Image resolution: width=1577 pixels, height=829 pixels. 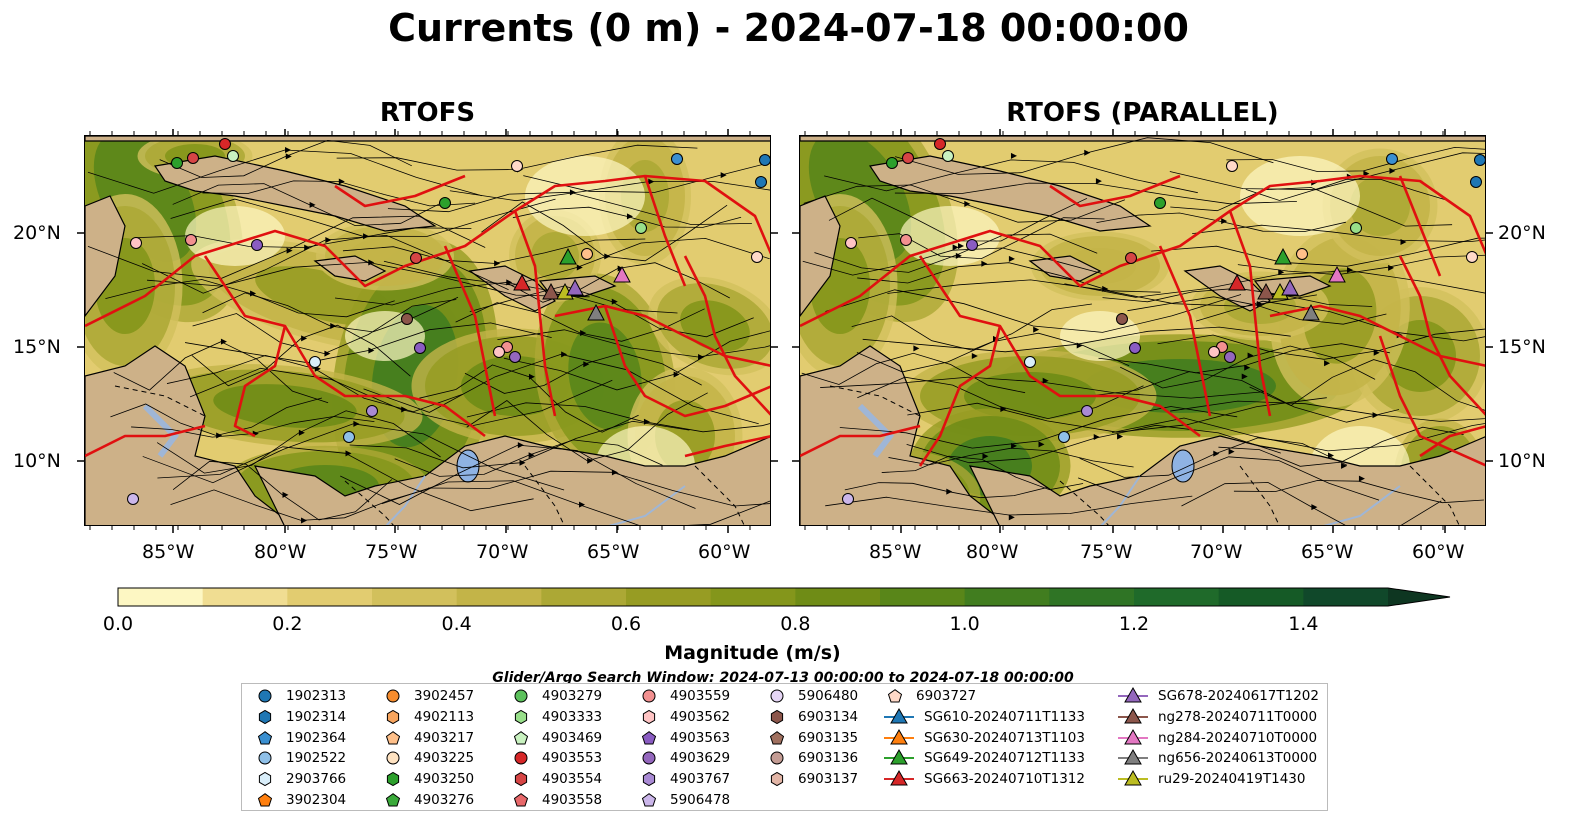 I want to click on legend-entry: 6903134, so click(x=812, y=717).